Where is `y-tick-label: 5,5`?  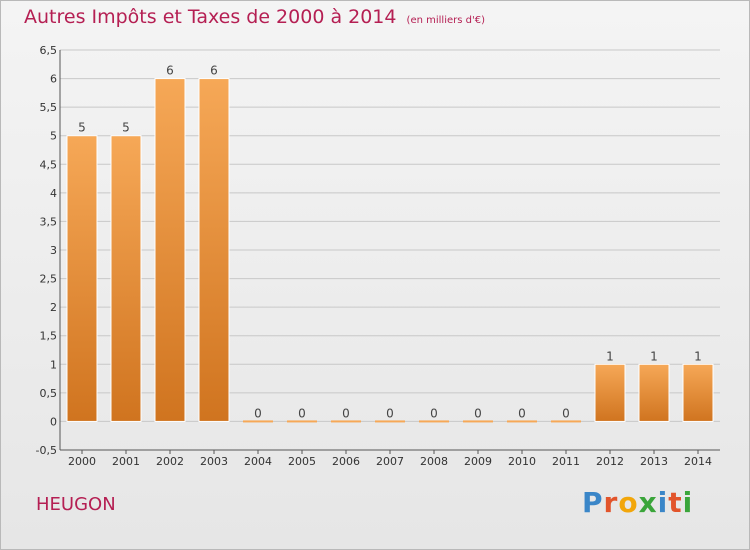
y-tick-label: 5,5 is located at coordinates (49, 107).